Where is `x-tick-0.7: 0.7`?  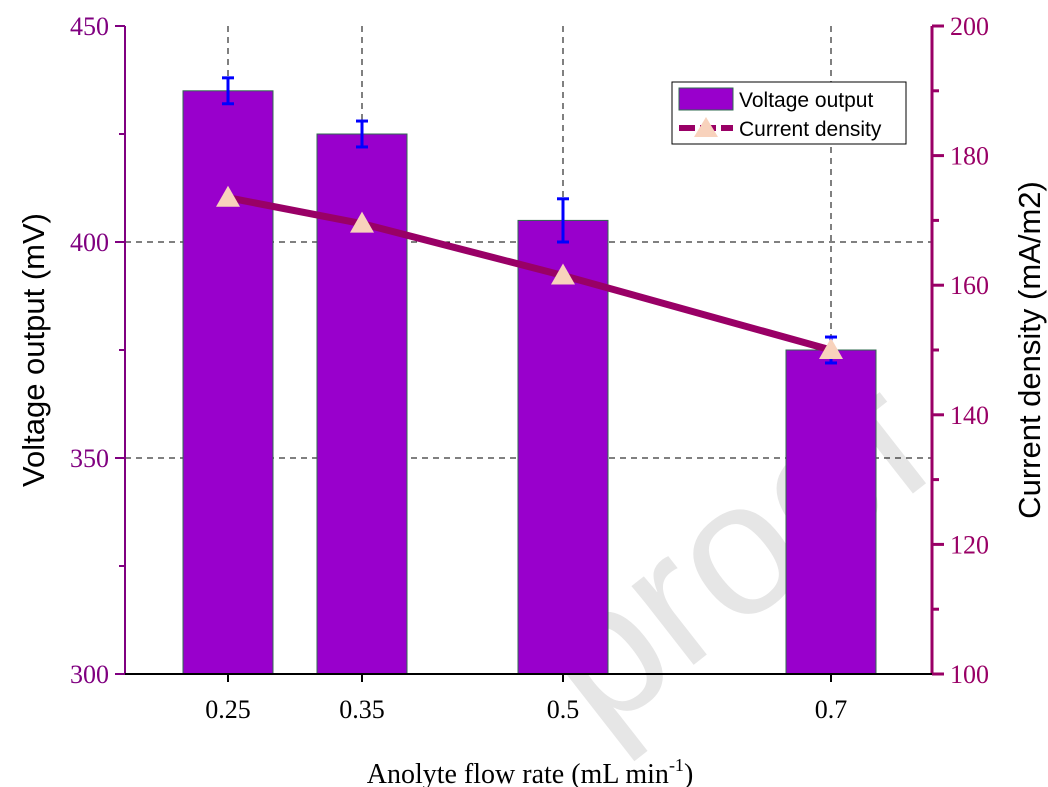
x-tick-0.7: 0.7 is located at coordinates (831, 709).